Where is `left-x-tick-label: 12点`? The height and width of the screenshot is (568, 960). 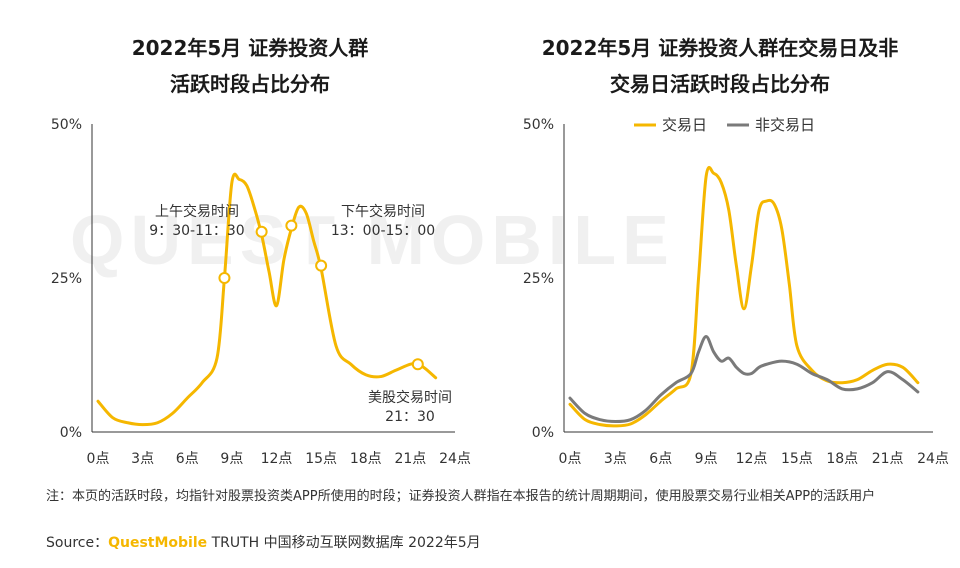 left-x-tick-label: 12点 is located at coordinates (277, 459).